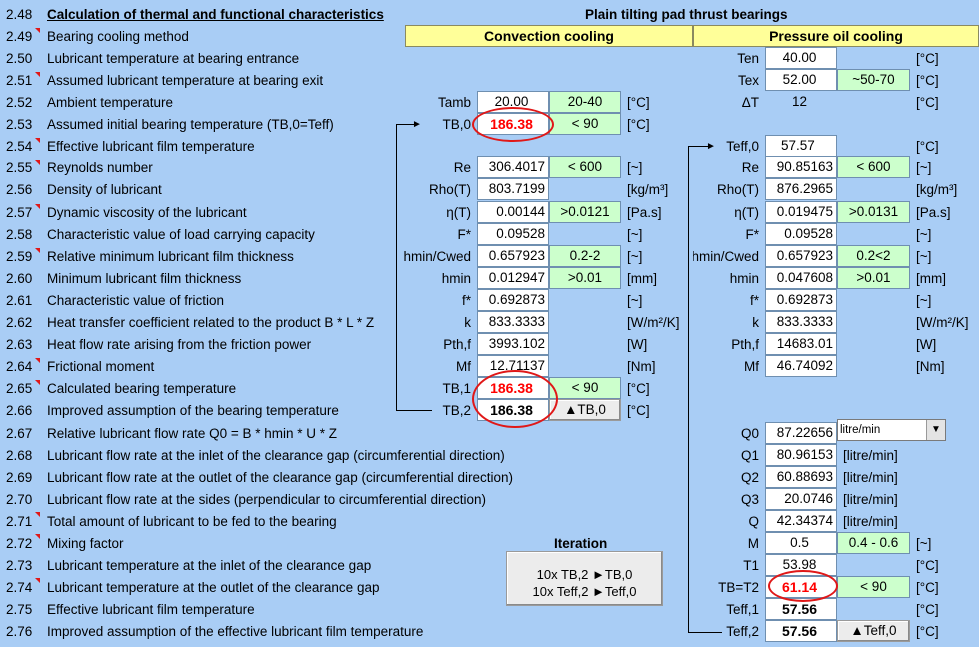  I want to click on iteration-line-2: 10x Teff,2 ►Teff,0, so click(584, 591).